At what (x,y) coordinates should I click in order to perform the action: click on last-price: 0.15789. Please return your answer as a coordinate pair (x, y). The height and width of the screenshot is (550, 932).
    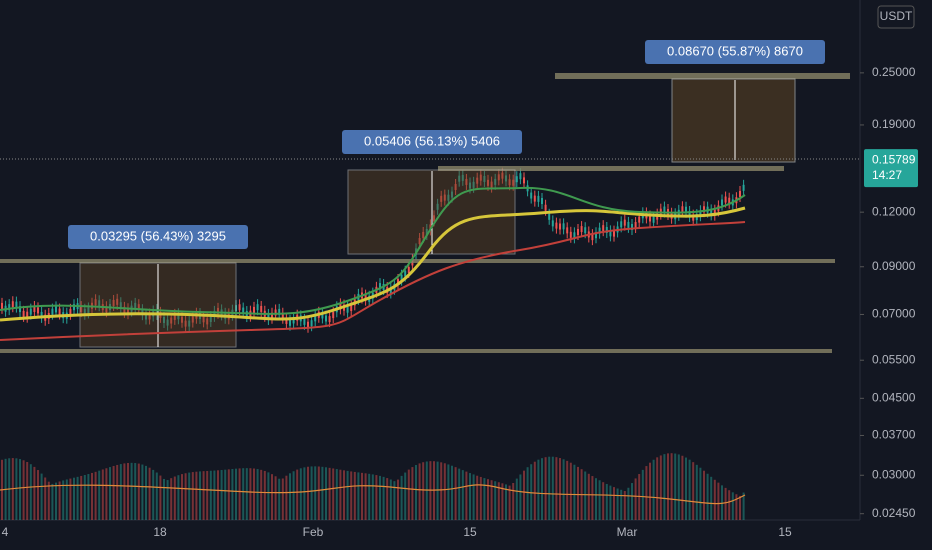
    Looking at the image, I should click on (894, 159).